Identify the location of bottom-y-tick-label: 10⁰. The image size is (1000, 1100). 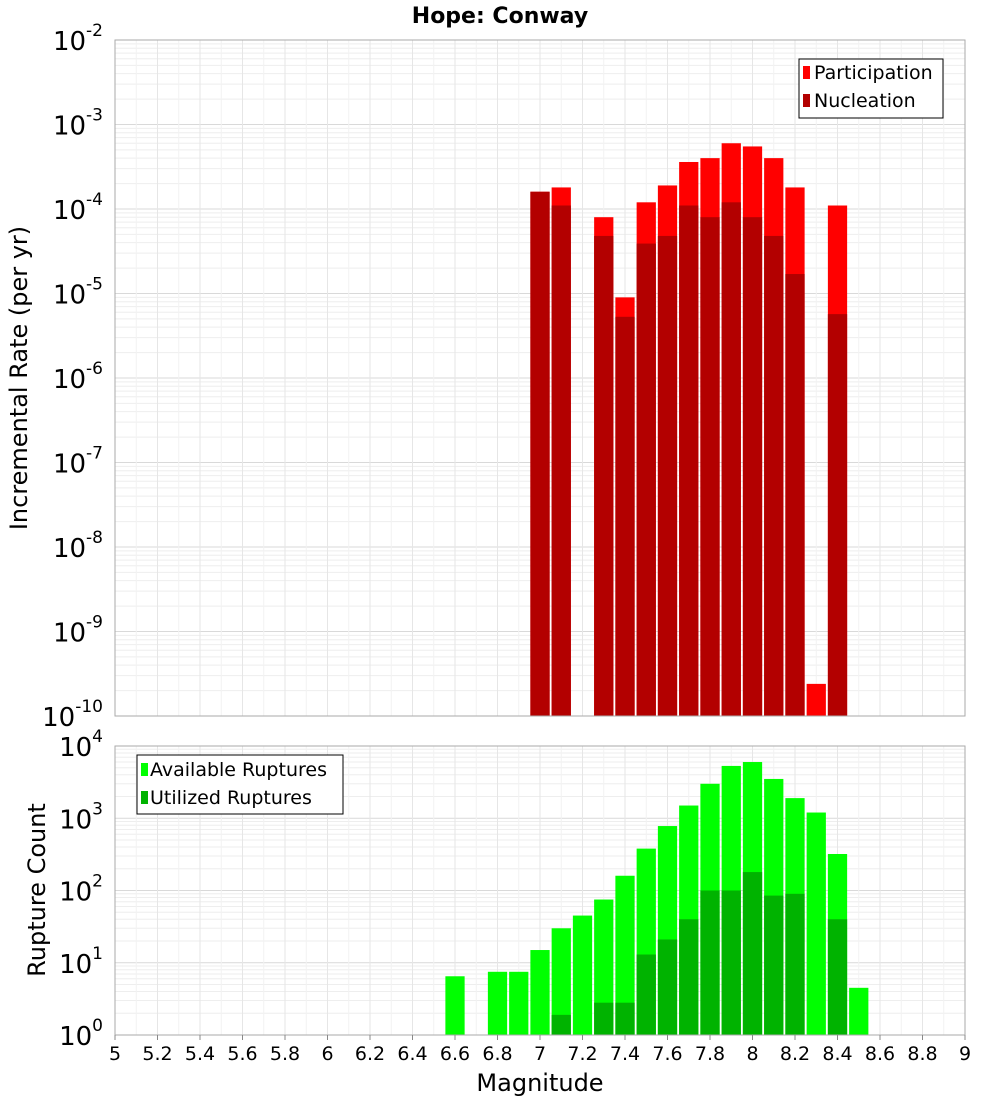
(81, 1034).